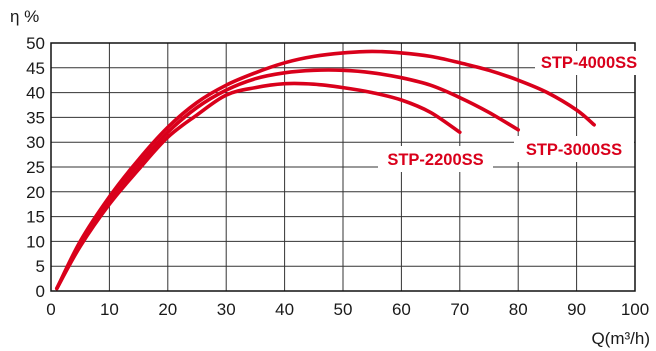  Describe the element at coordinates (35, 93) in the screenshot. I see `y-tick-label: 40` at that location.